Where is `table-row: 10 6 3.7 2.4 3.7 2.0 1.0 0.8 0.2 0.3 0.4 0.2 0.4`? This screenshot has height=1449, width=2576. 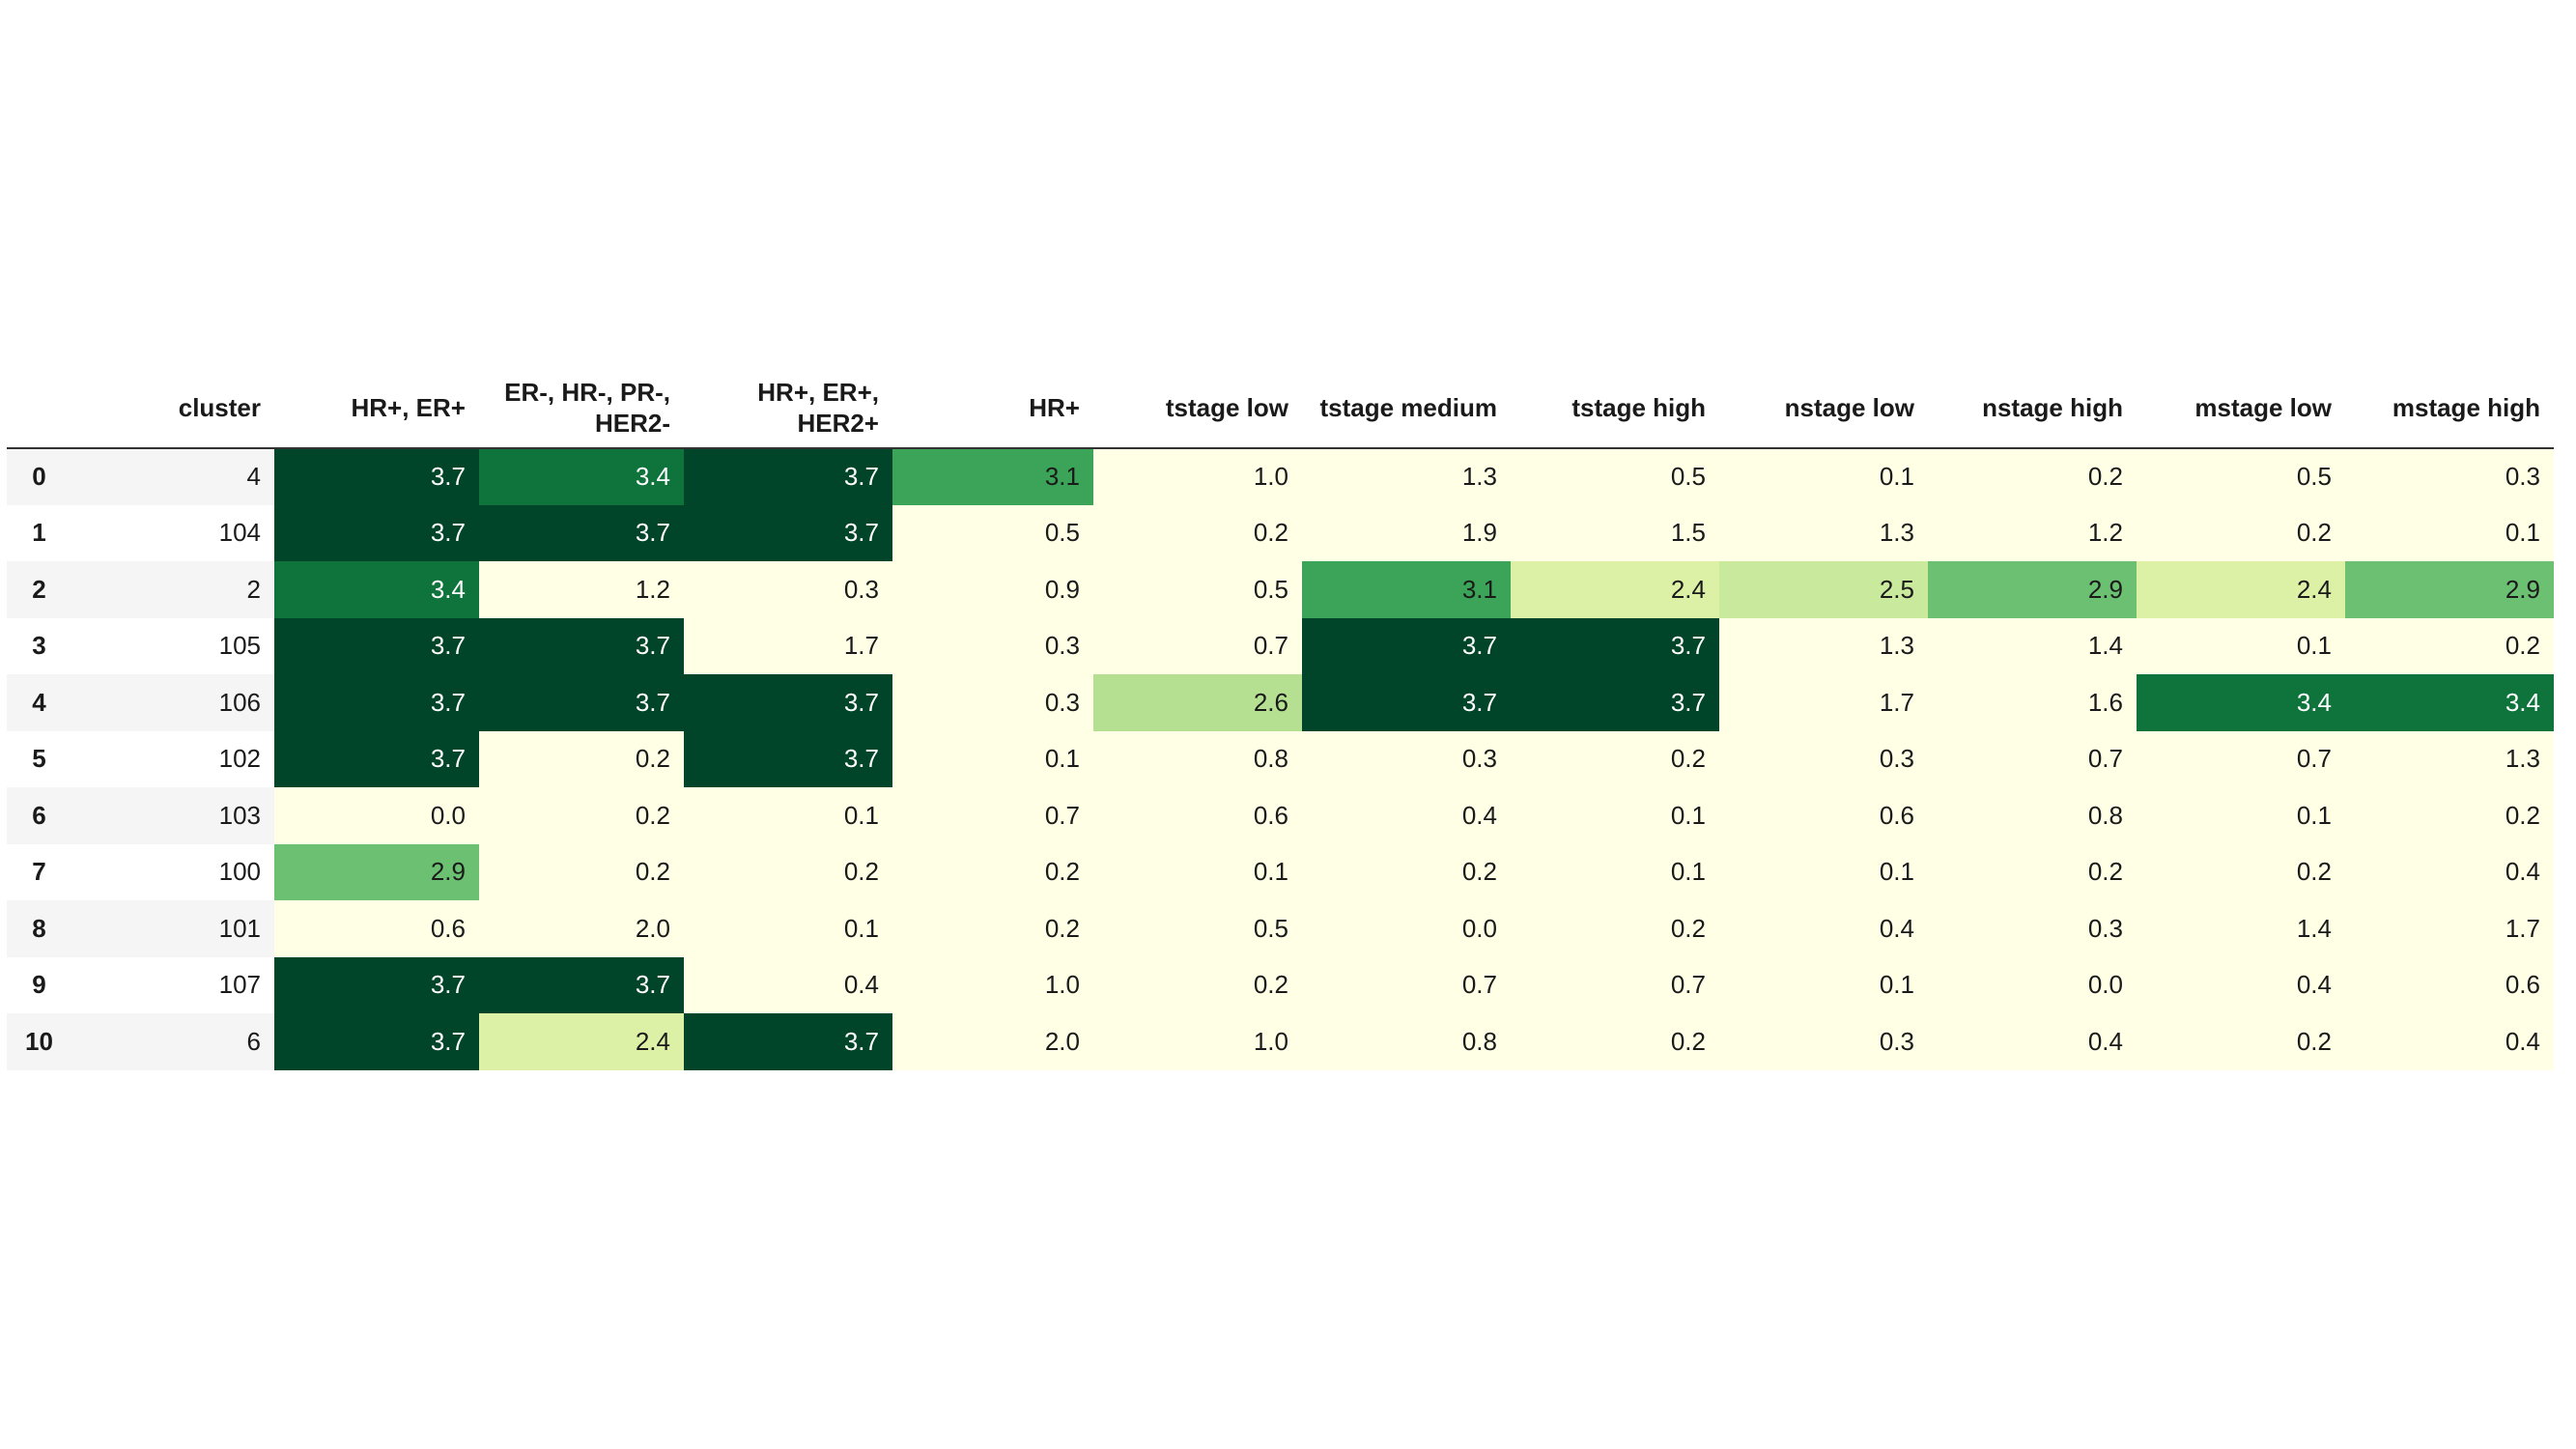
table-row: 10 6 3.7 2.4 3.7 2.0 1.0 0.8 0.2 0.3 0.4 0.2 0.4 is located at coordinates (1280, 1041).